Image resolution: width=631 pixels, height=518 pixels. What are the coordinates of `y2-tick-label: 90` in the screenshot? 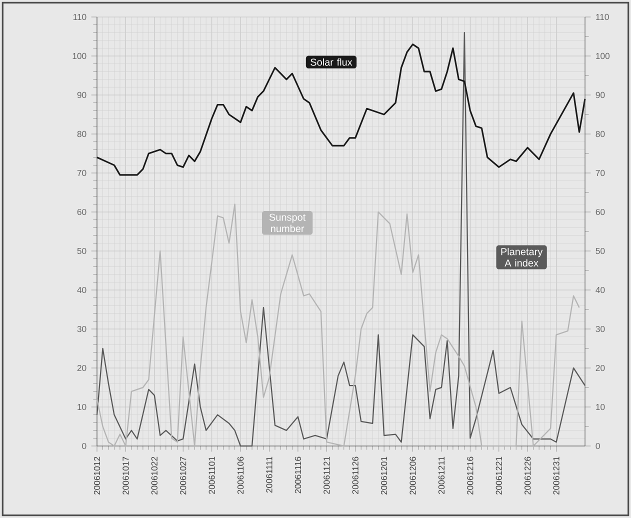 It's located at (600, 95).